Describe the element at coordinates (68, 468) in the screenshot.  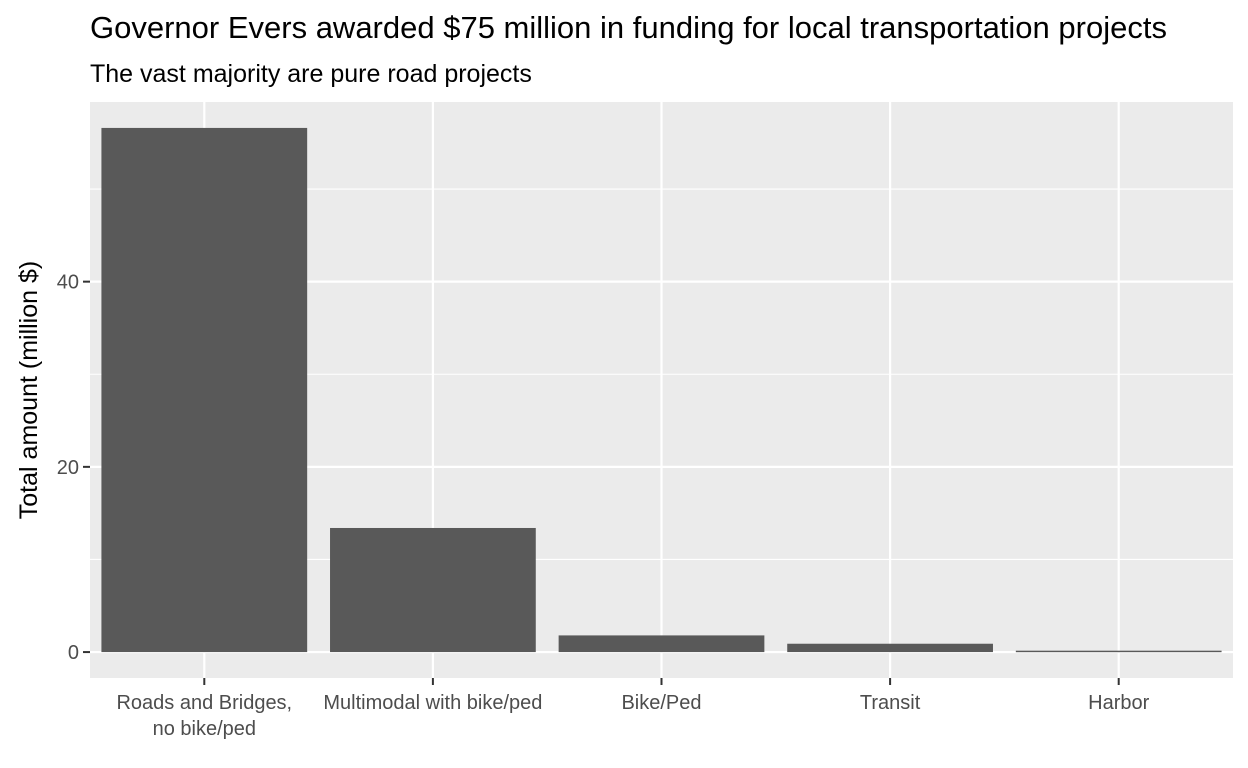
I see `y-tick-label: 20` at that location.